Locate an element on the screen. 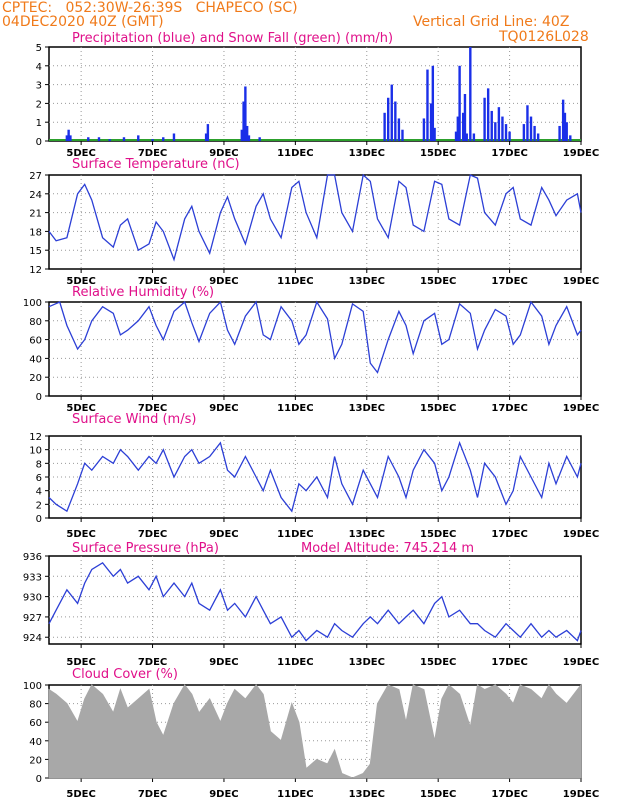 The image size is (618, 800). y-tick-label: 24 is located at coordinates (35, 195).